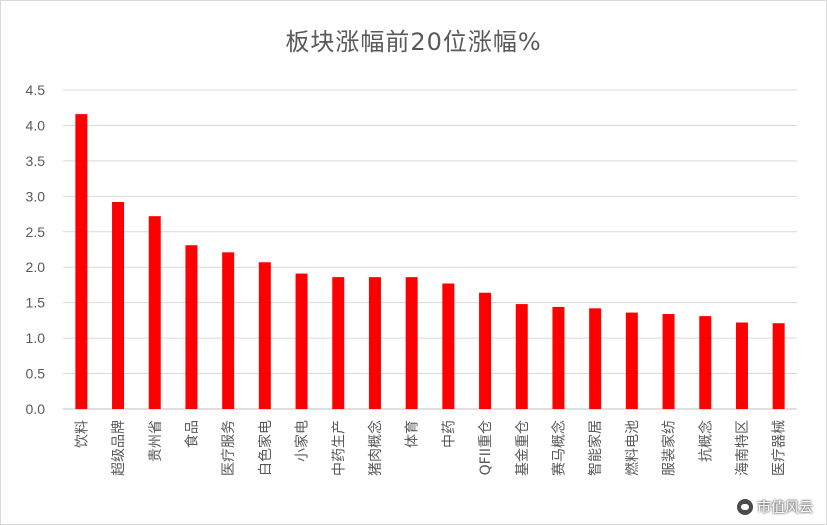  I want to click on x-tick-label: 超级品牌, so click(118, 448).